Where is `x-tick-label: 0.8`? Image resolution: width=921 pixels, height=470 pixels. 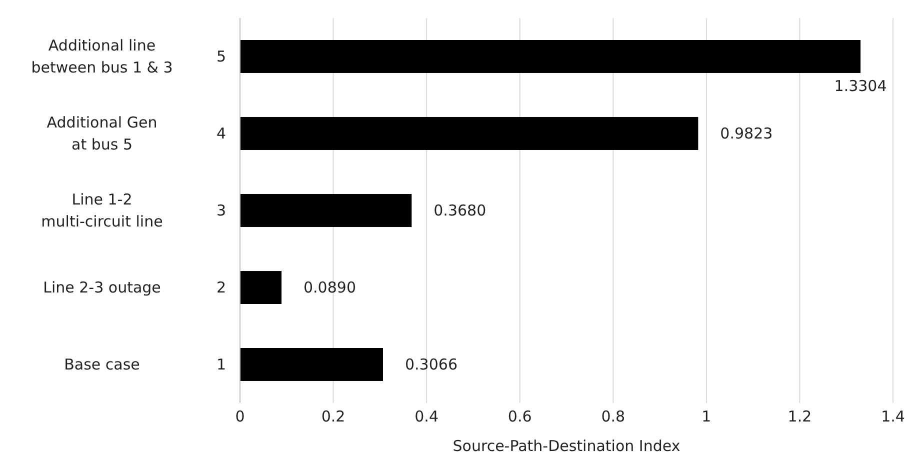 x-tick-label: 0.8 is located at coordinates (613, 417).